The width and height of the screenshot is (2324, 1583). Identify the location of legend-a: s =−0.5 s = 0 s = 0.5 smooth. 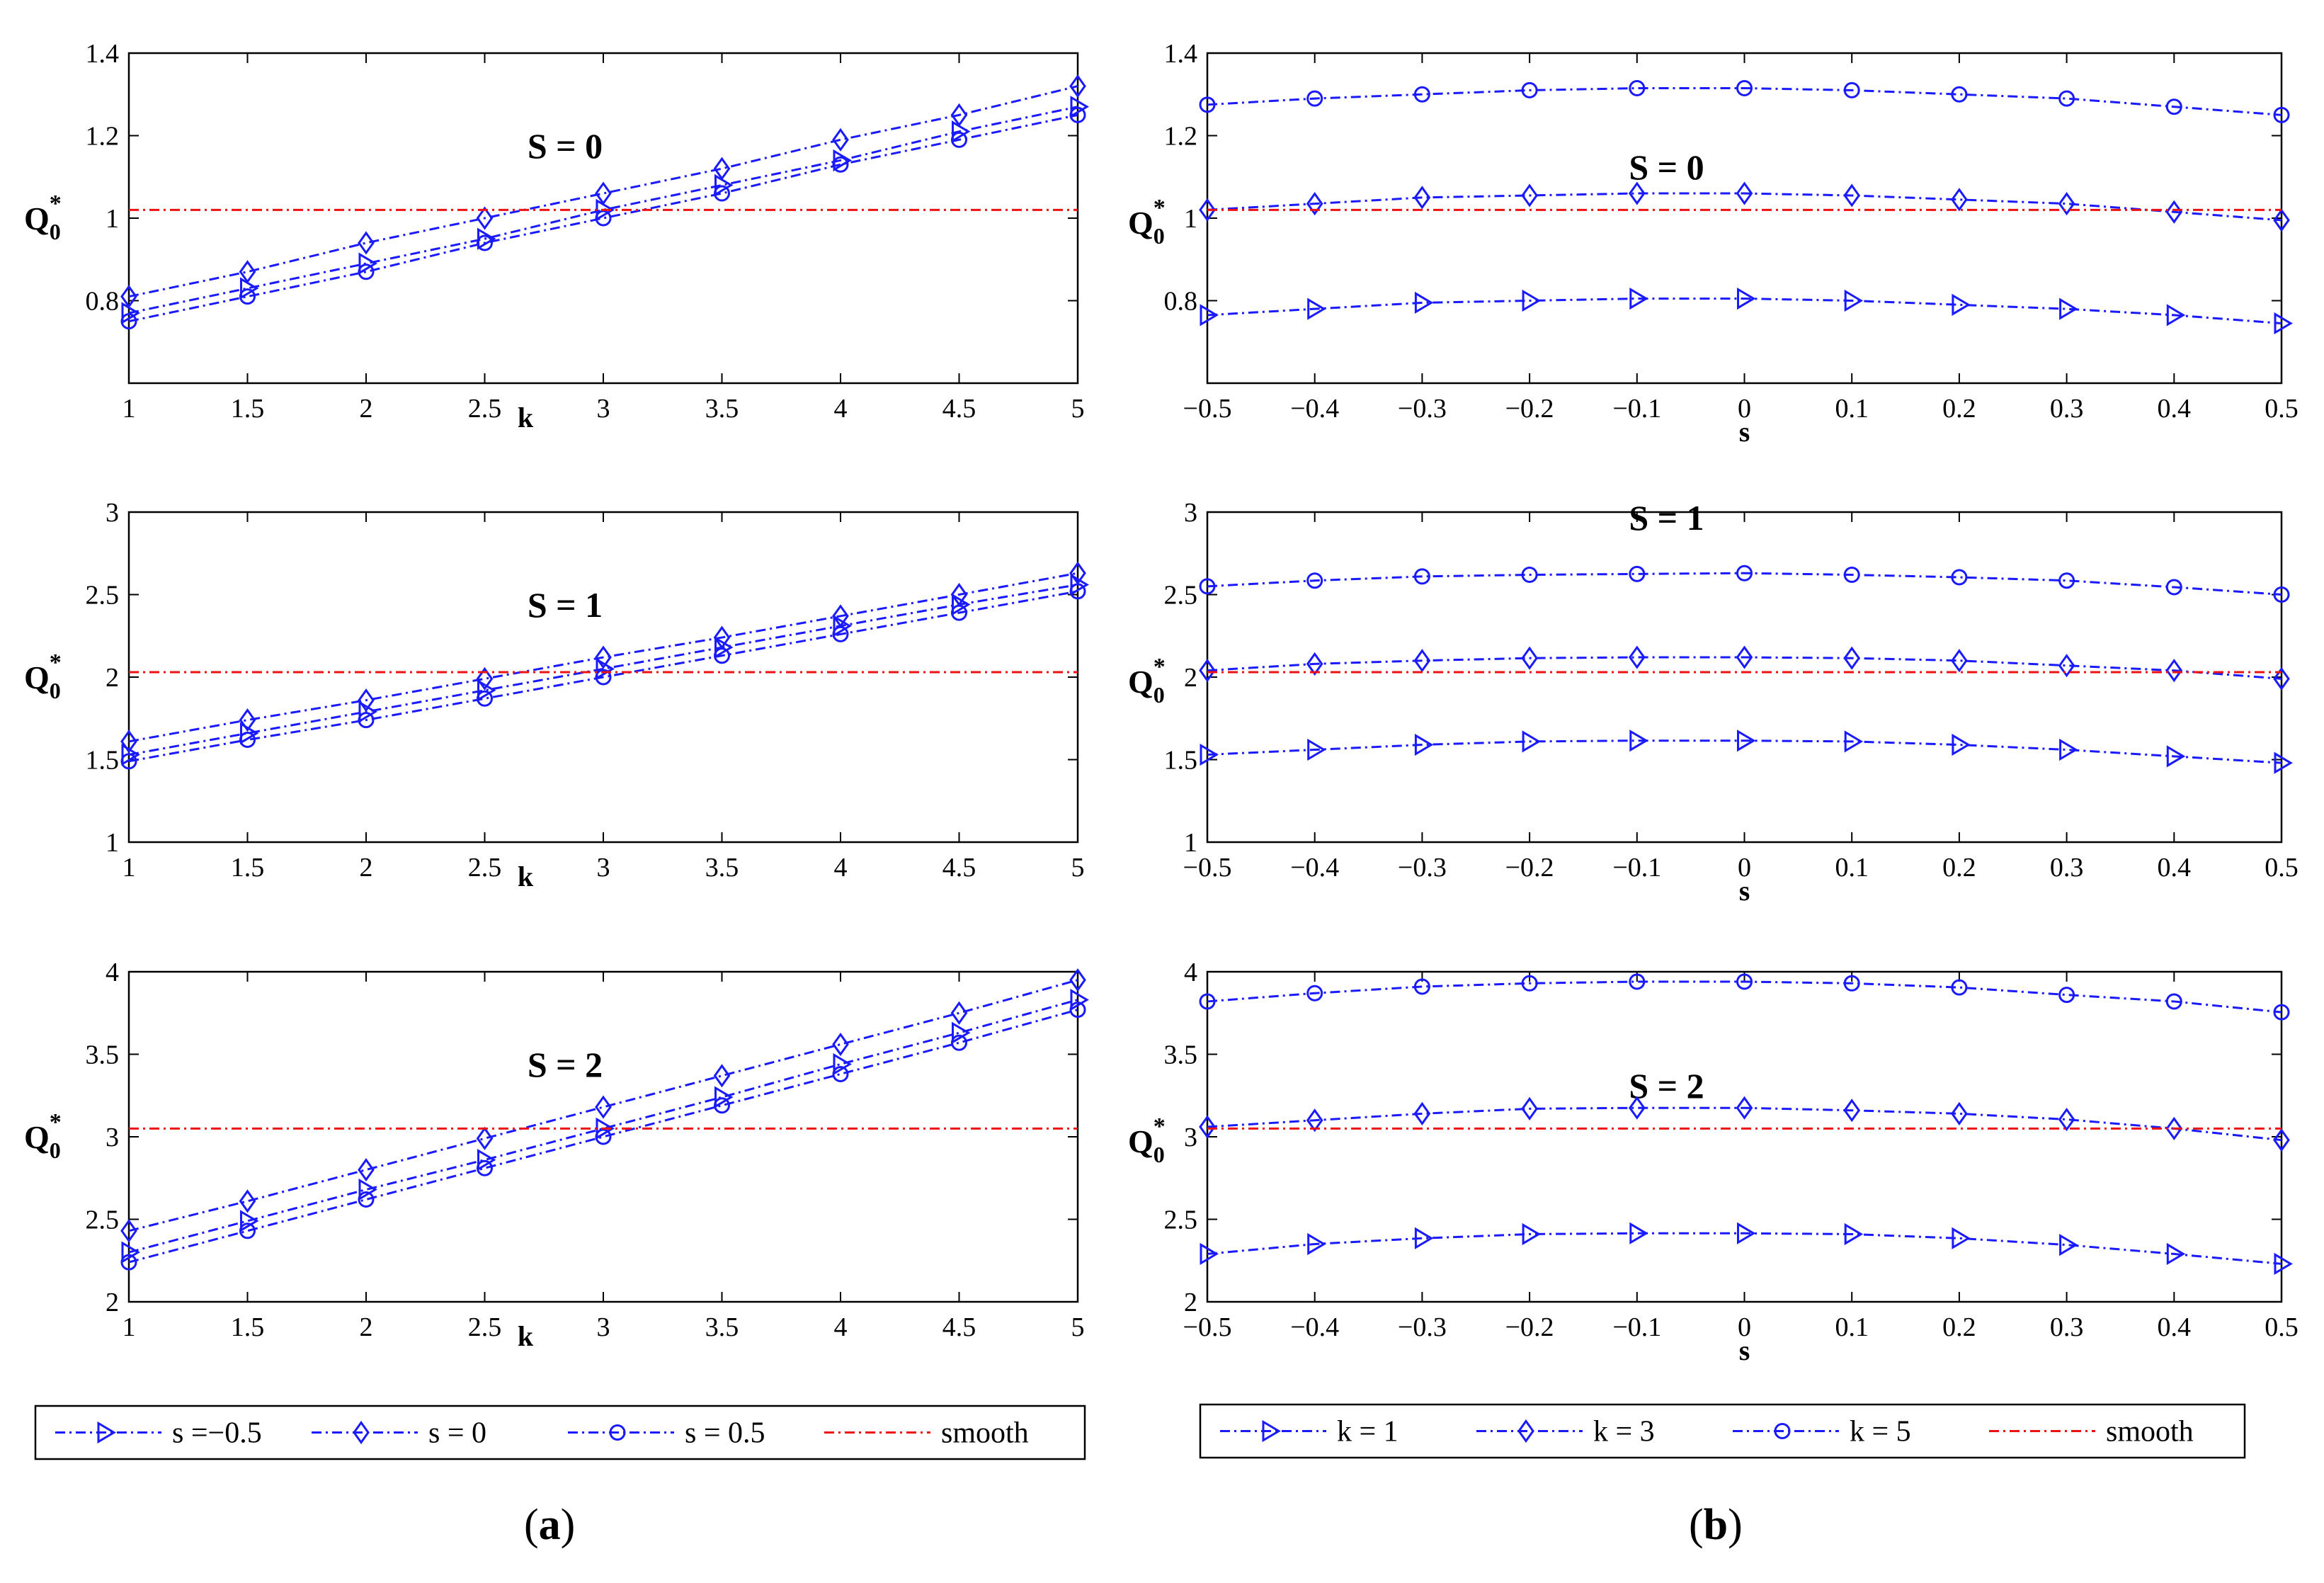
(560, 1433).